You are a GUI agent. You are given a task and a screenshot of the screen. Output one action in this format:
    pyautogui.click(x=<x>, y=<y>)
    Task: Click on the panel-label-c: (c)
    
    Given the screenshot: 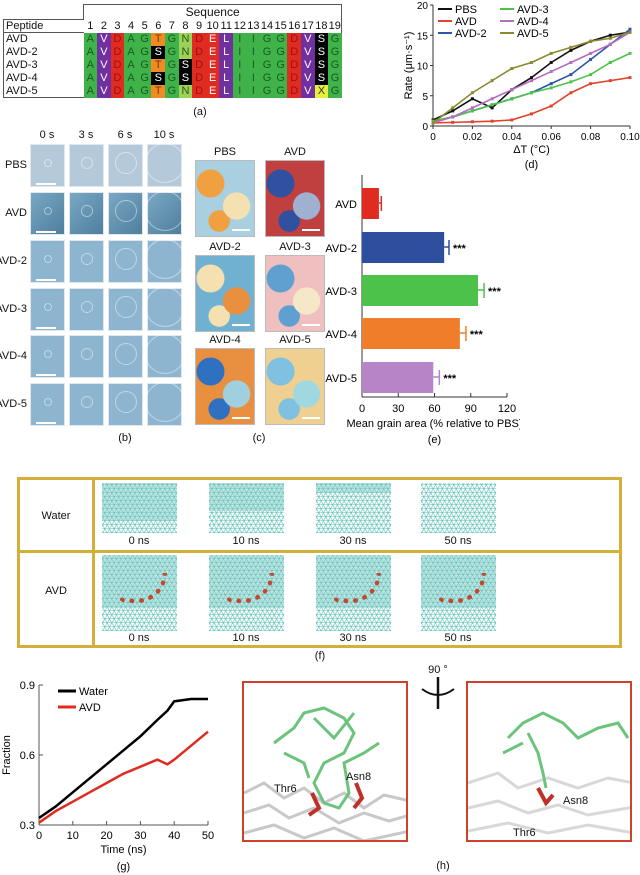 What is the action you would take?
    pyautogui.click(x=259, y=438)
    